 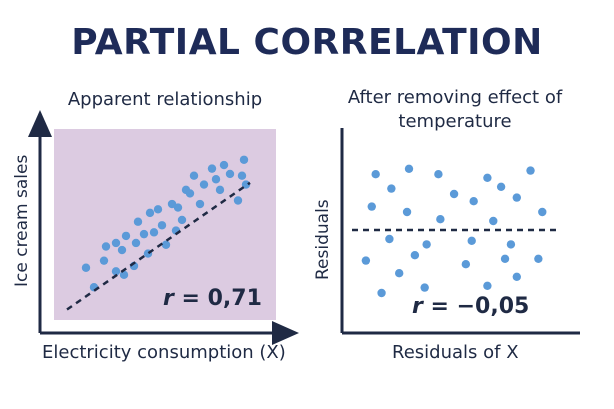 What do you see at coordinates (455, 109) in the screenshot?
I see `right-panel-title: After removing effect of temperature` at bounding box center [455, 109].